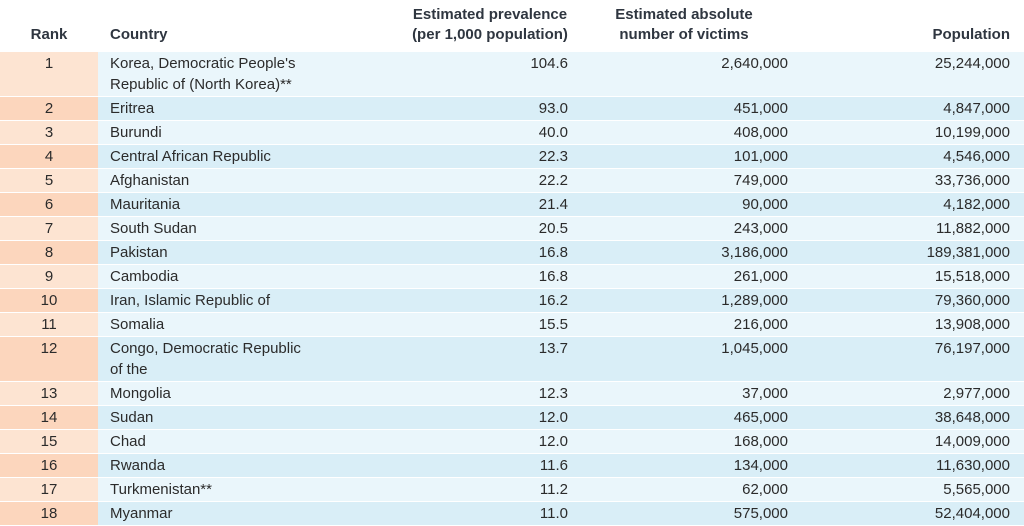 This screenshot has width=1024, height=526. What do you see at coordinates (690, 132) in the screenshot?
I see `cell-victims: 408,000` at bounding box center [690, 132].